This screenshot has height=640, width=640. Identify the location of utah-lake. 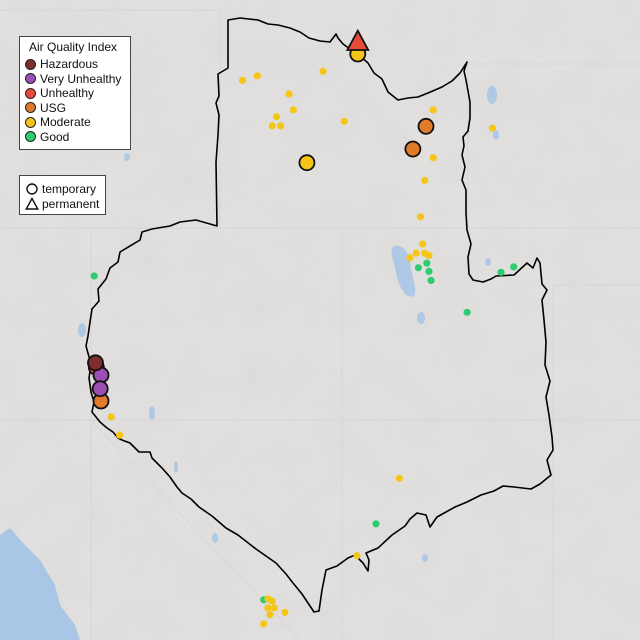
(421, 318).